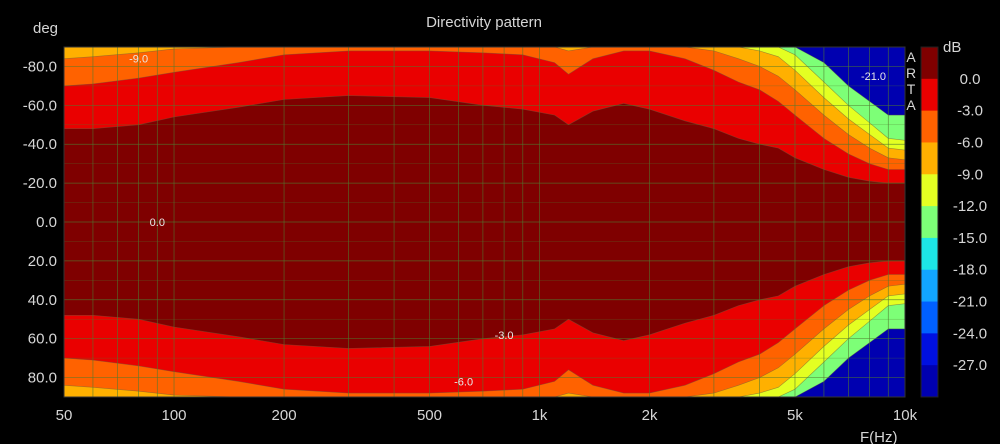  Describe the element at coordinates (157, 223) in the screenshot. I see `contour-label: 0.0` at that location.